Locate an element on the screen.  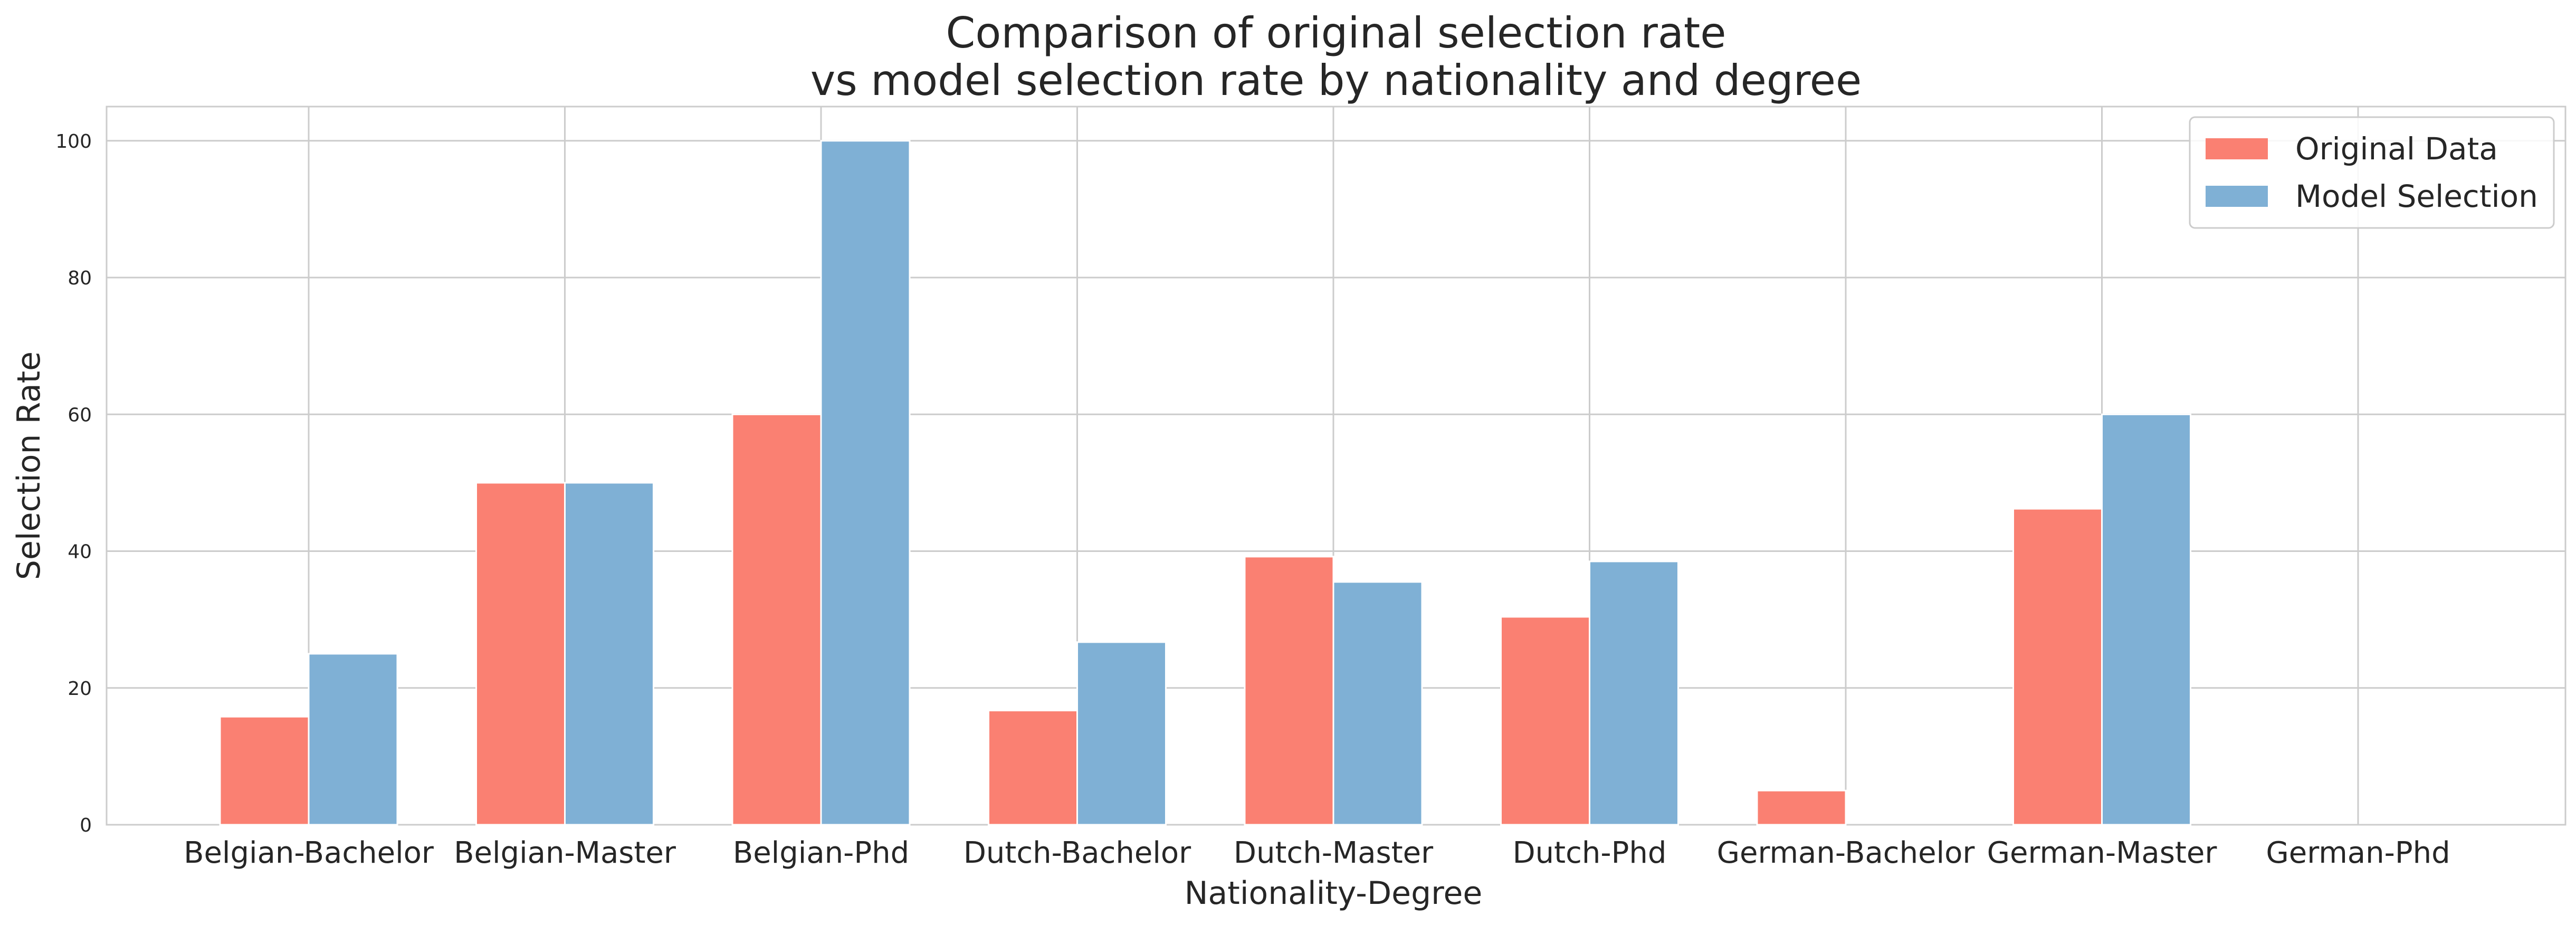
bar-model-selection-dutch-phd is located at coordinates (1634, 693).